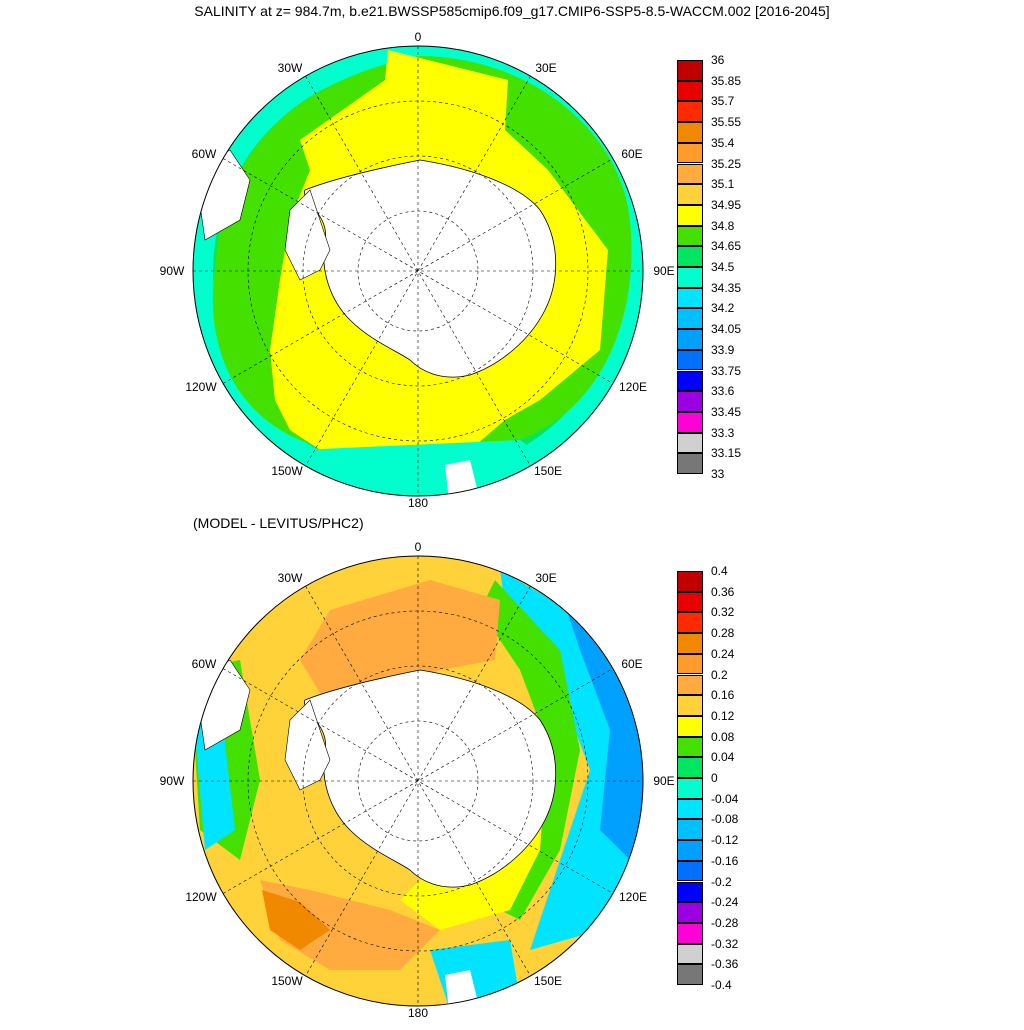  Describe the element at coordinates (548, 981) in the screenshot. I see `diff-lon-label-150e: 150E` at that location.